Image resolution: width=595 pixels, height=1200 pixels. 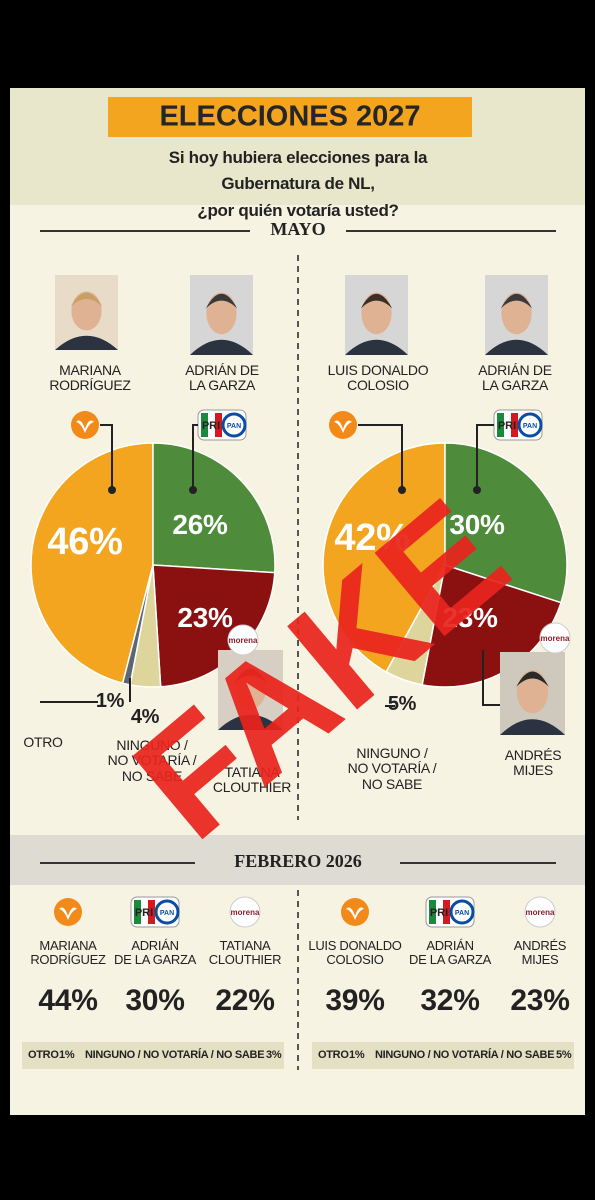 I want to click on value-label: 1%, so click(x=110, y=701).